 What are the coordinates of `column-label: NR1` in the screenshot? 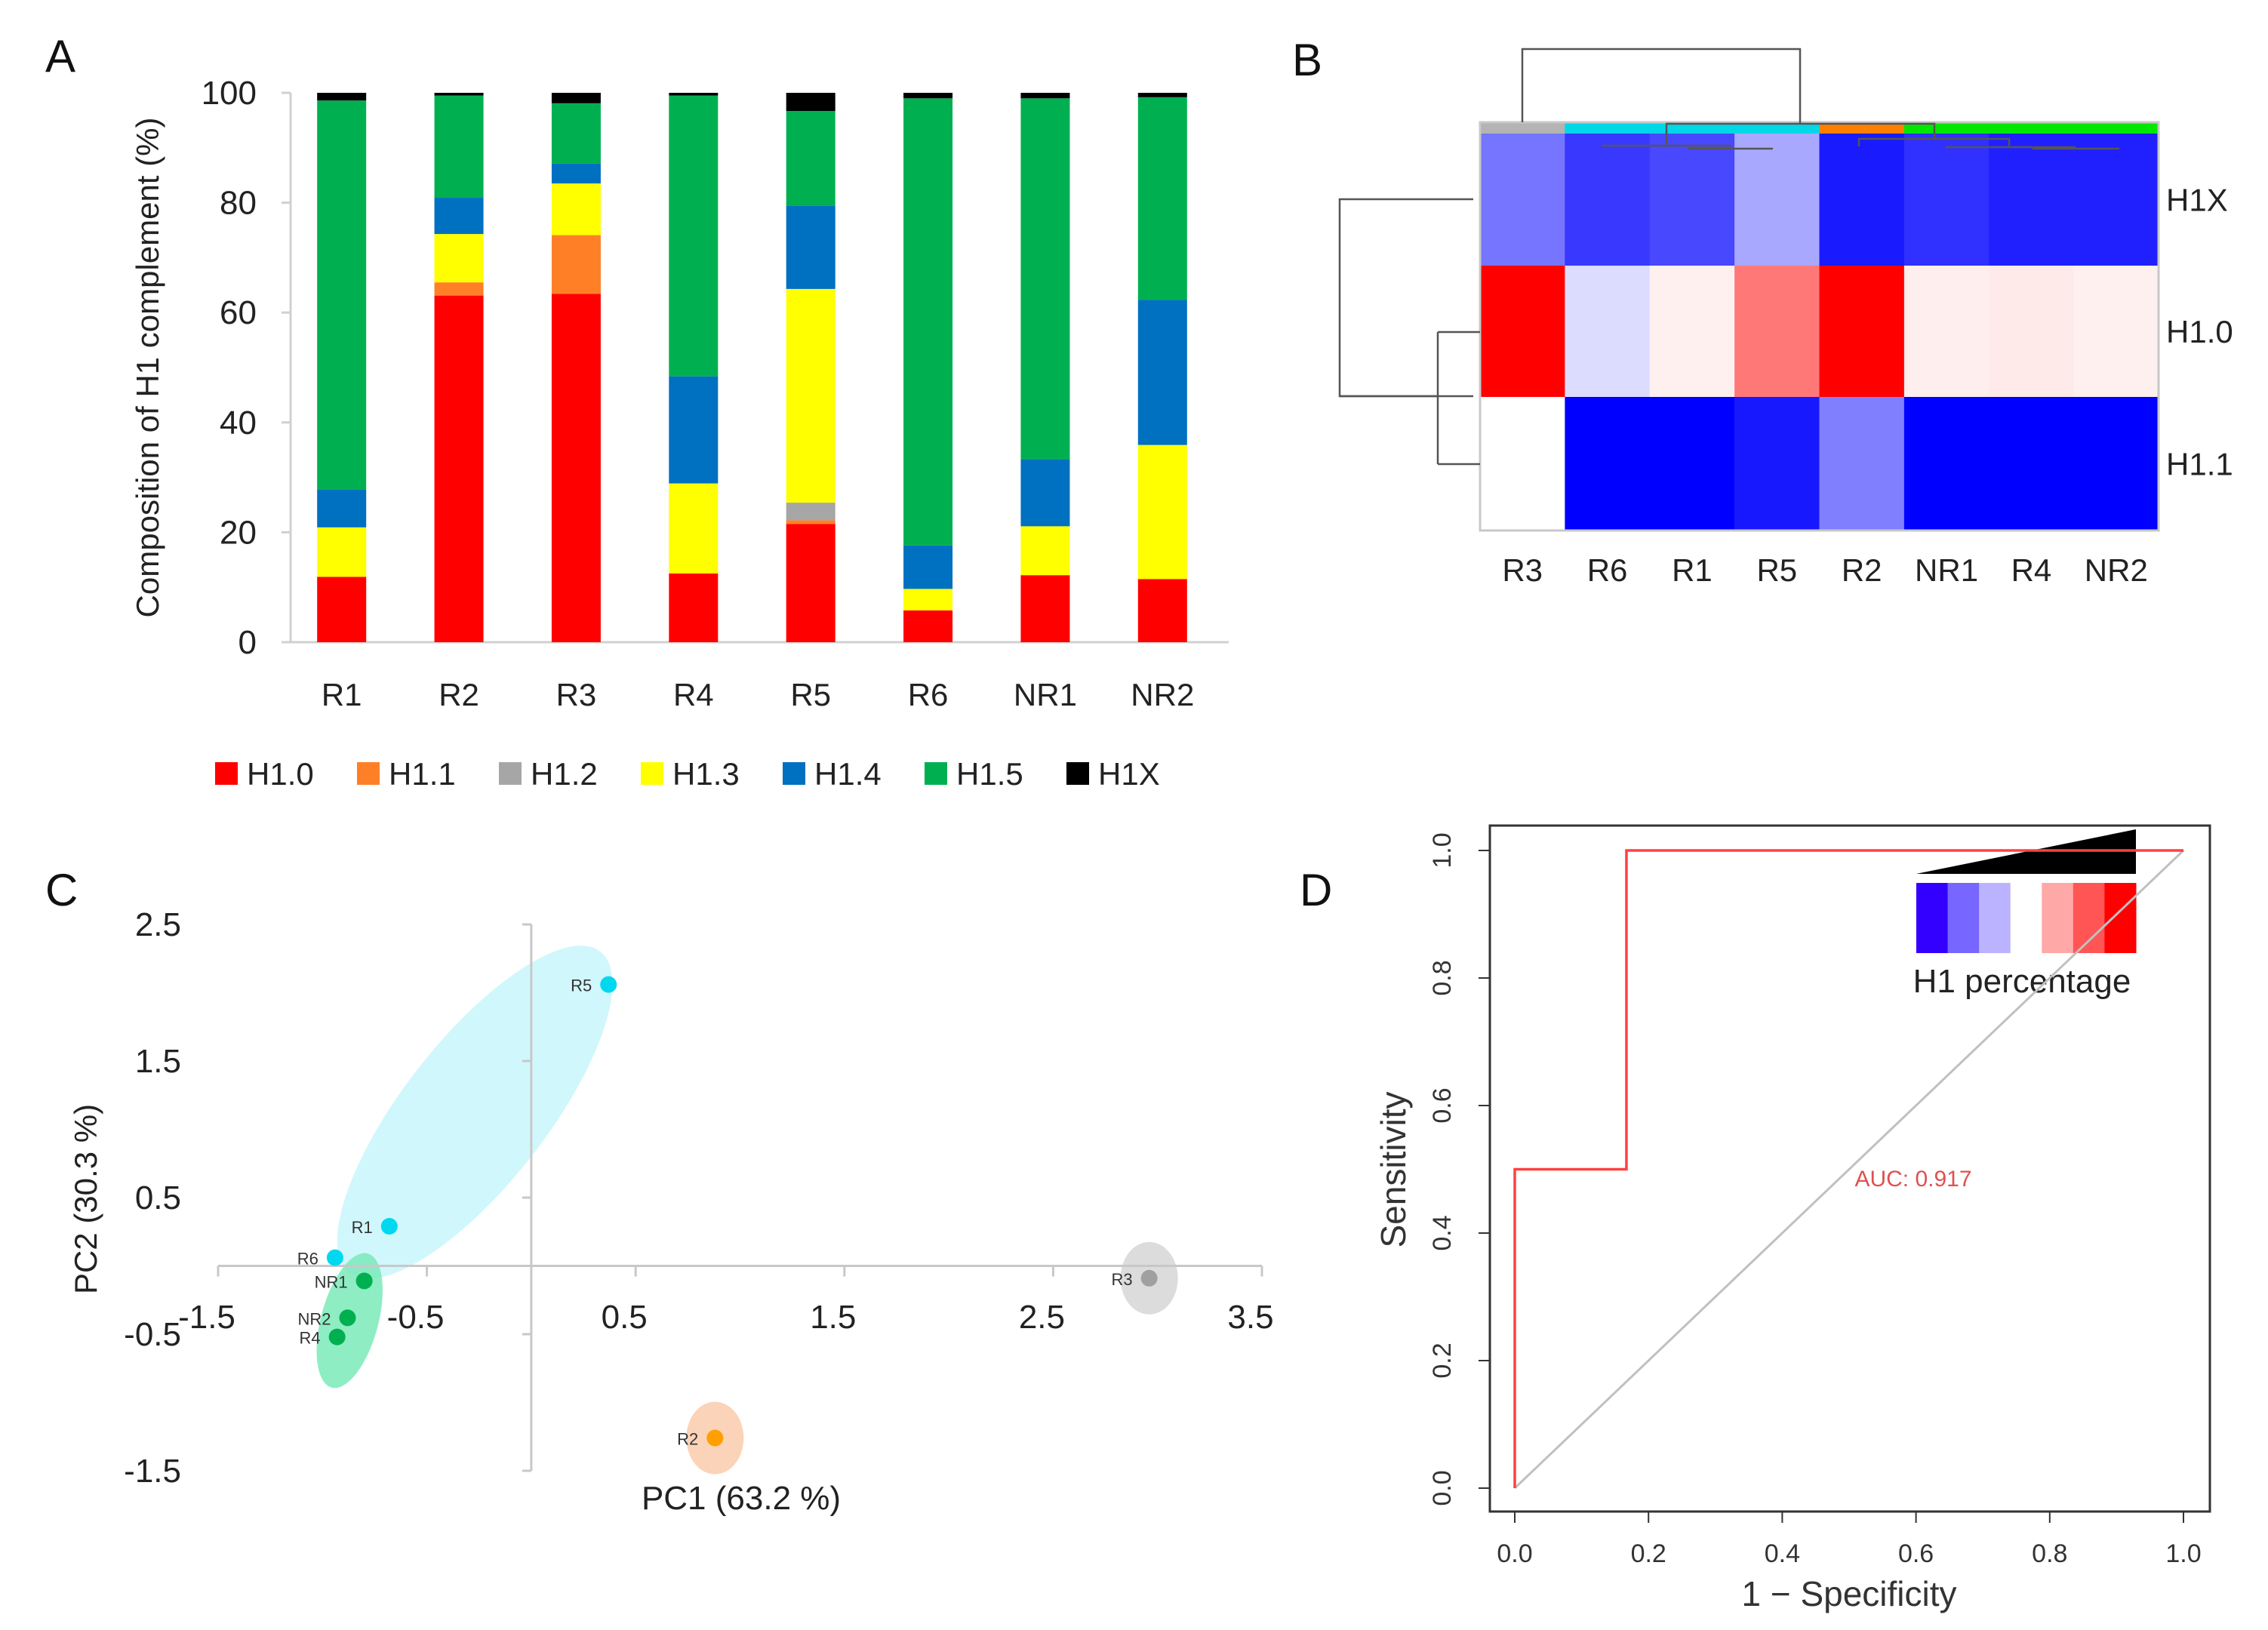 It's located at (1946, 570).